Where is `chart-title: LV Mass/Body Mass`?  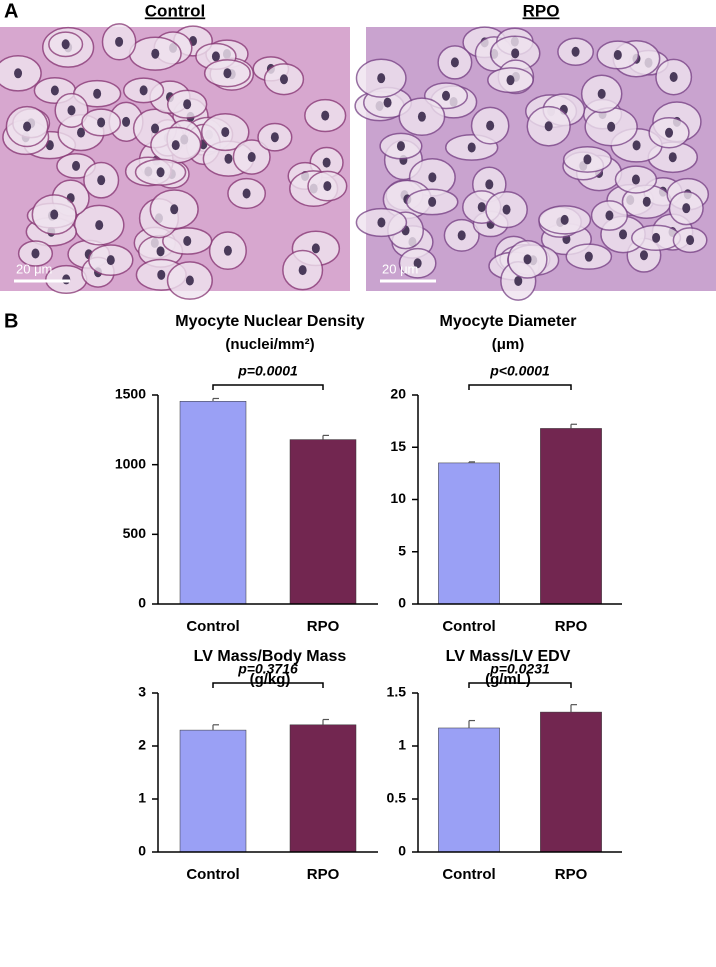
chart-title: LV Mass/Body Mass is located at coordinates (270, 656).